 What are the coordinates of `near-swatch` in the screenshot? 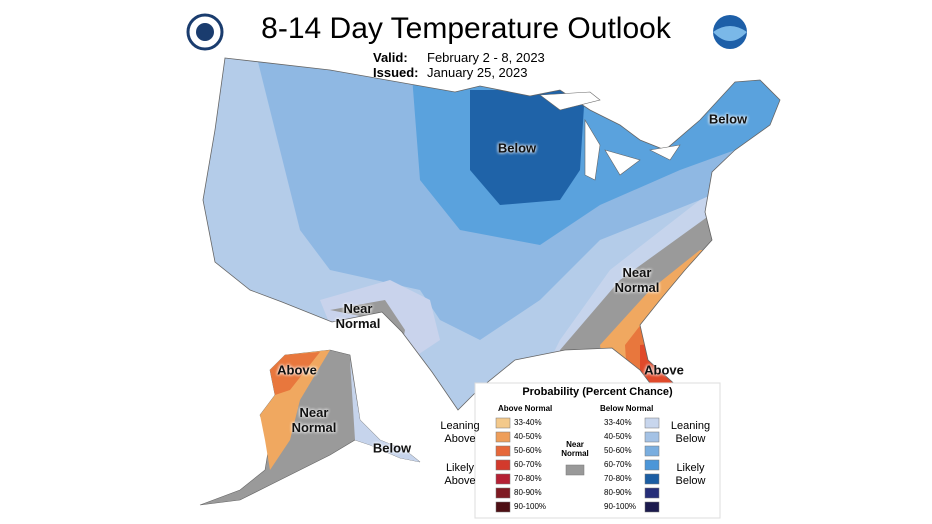 It's located at (575, 470).